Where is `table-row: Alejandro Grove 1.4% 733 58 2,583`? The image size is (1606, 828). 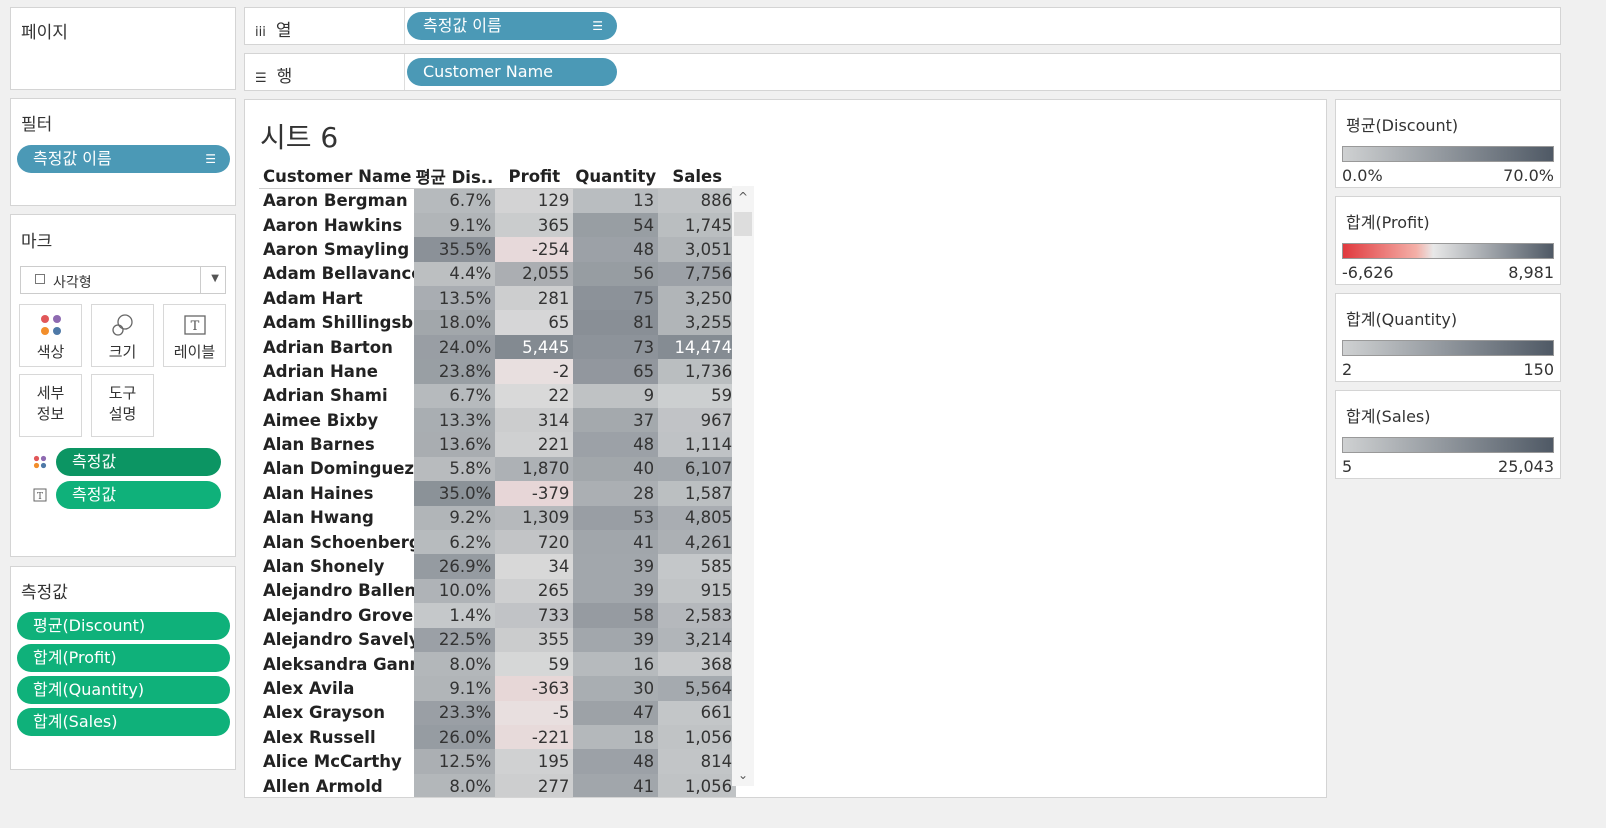
table-row: Alejandro Grove 1.4% 733 58 2,583 is located at coordinates (498, 615).